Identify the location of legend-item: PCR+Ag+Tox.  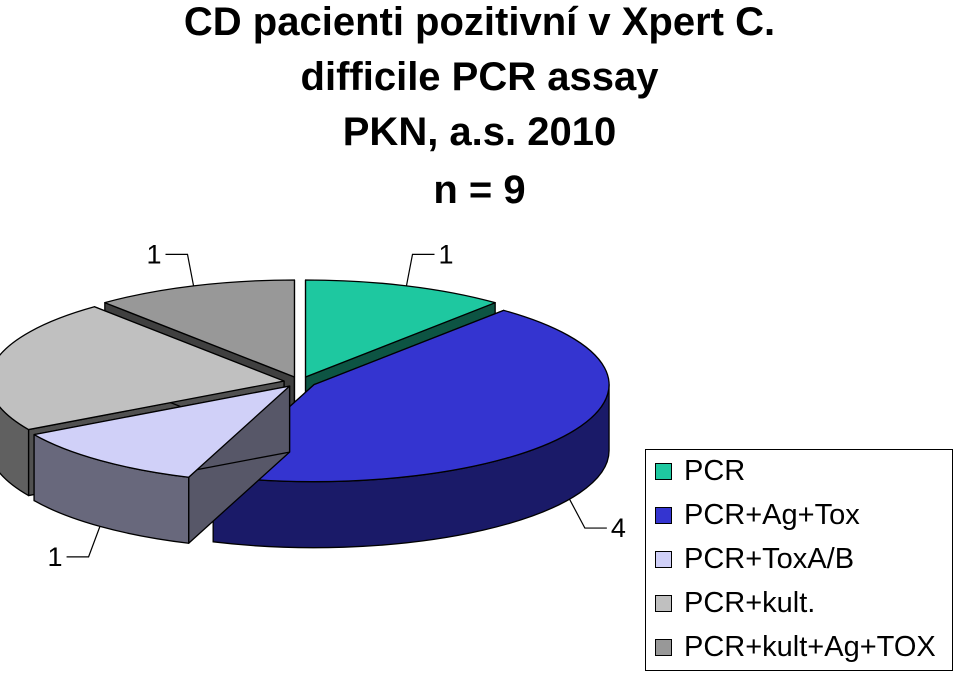
(753, 515).